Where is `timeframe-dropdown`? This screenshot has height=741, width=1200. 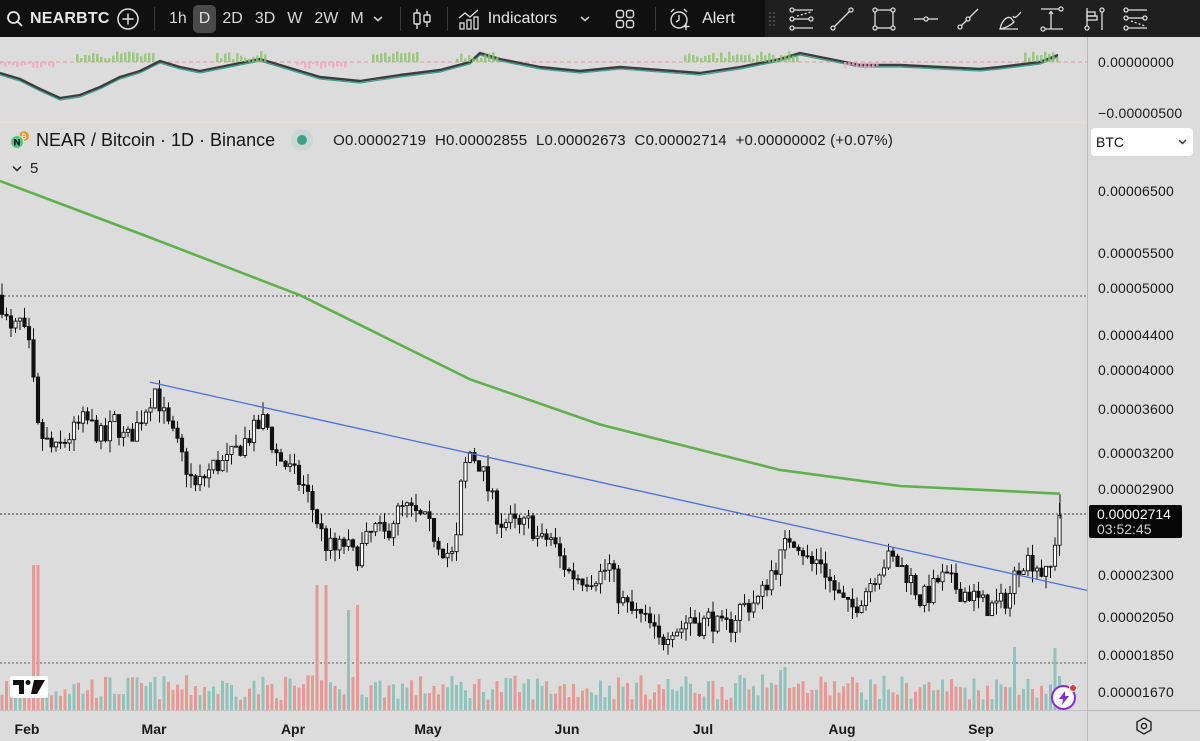 timeframe-dropdown is located at coordinates (378, 18).